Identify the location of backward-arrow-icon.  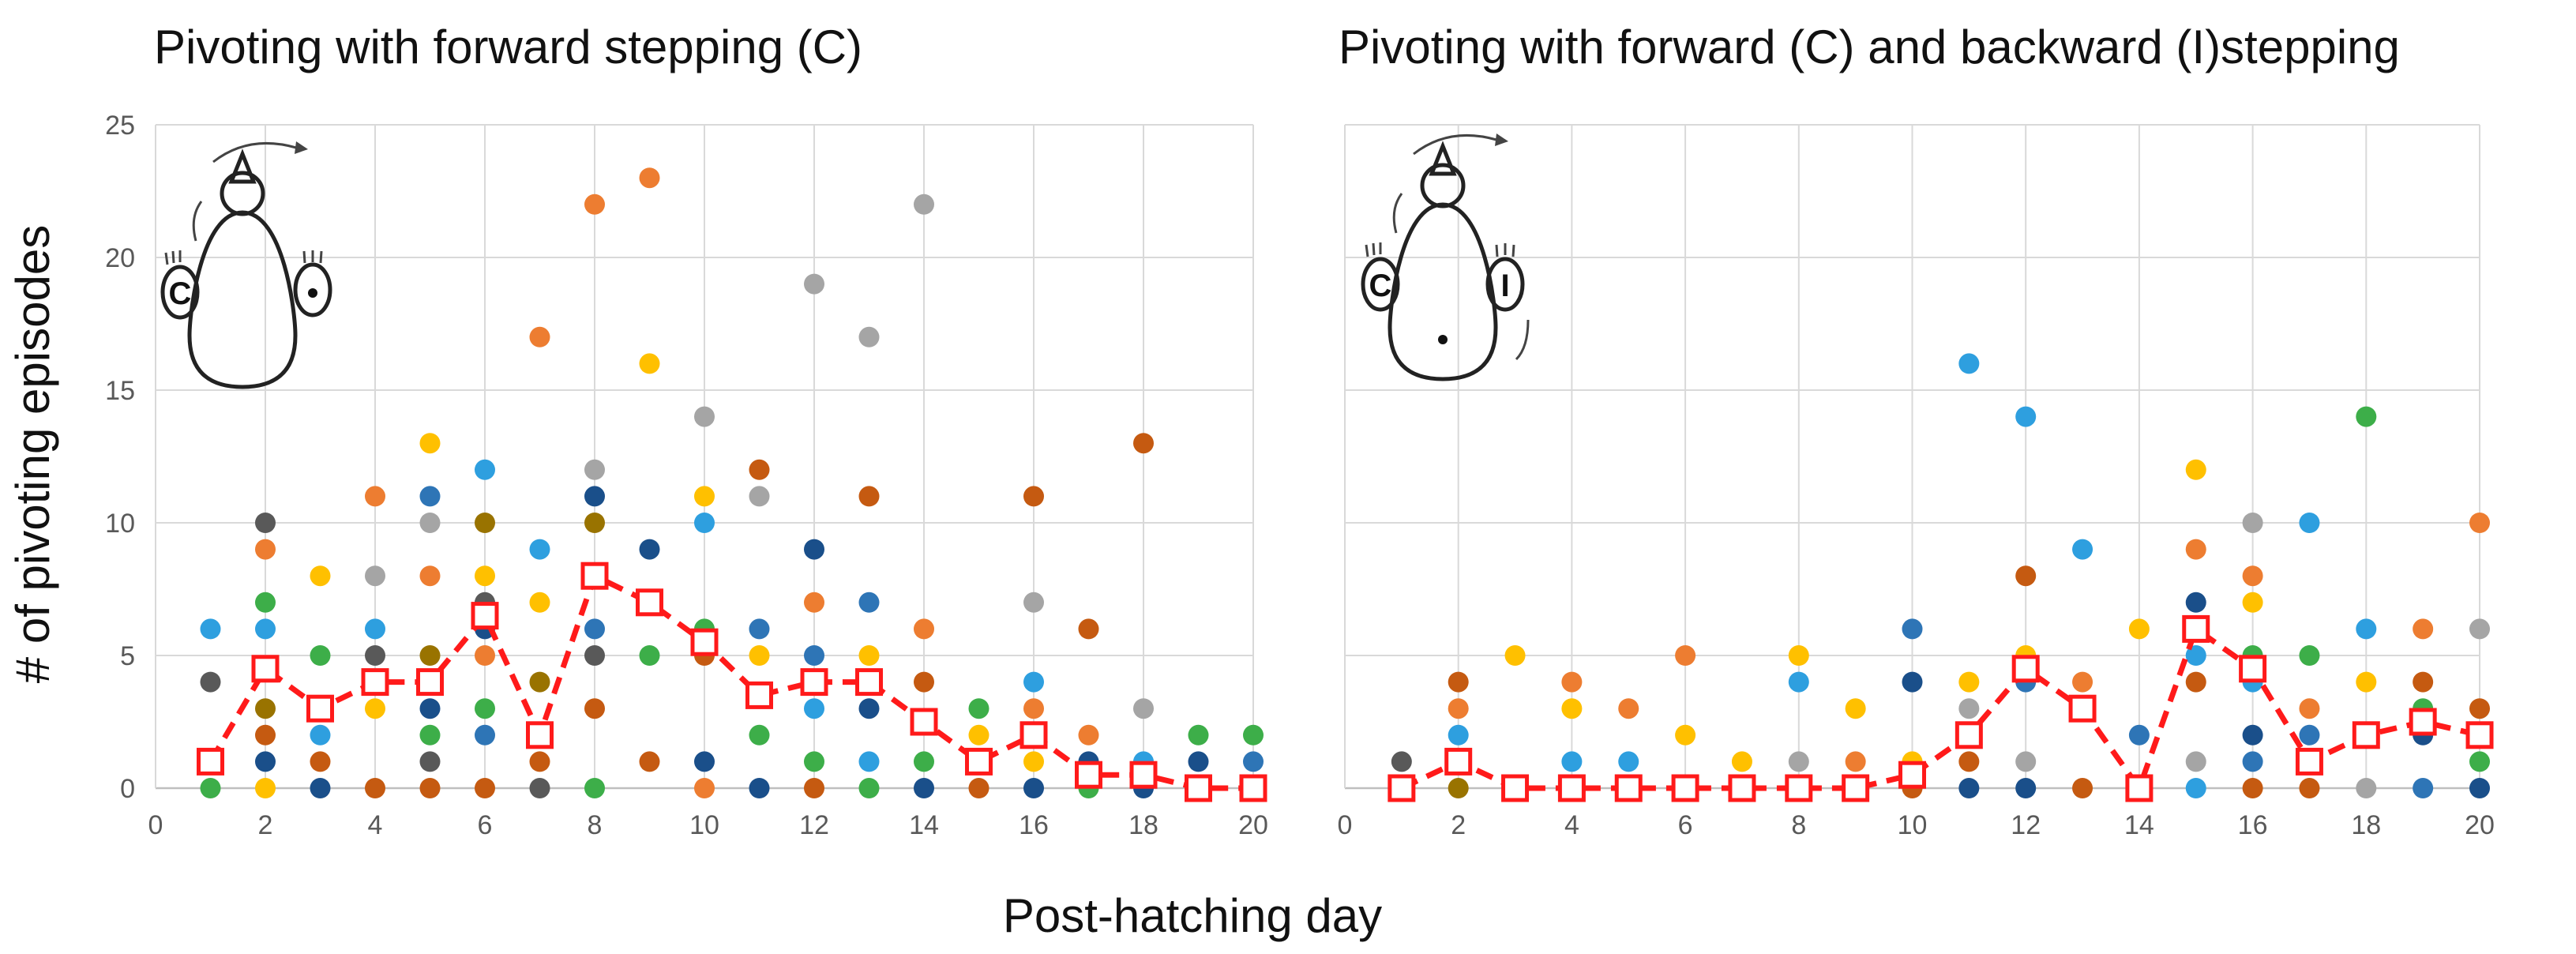
(1522, 340).